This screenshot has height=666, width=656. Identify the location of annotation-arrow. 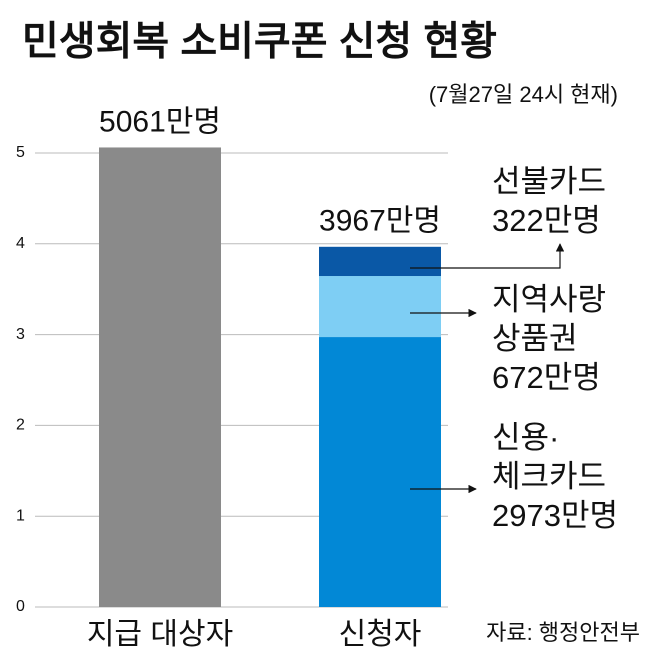
(487, 256).